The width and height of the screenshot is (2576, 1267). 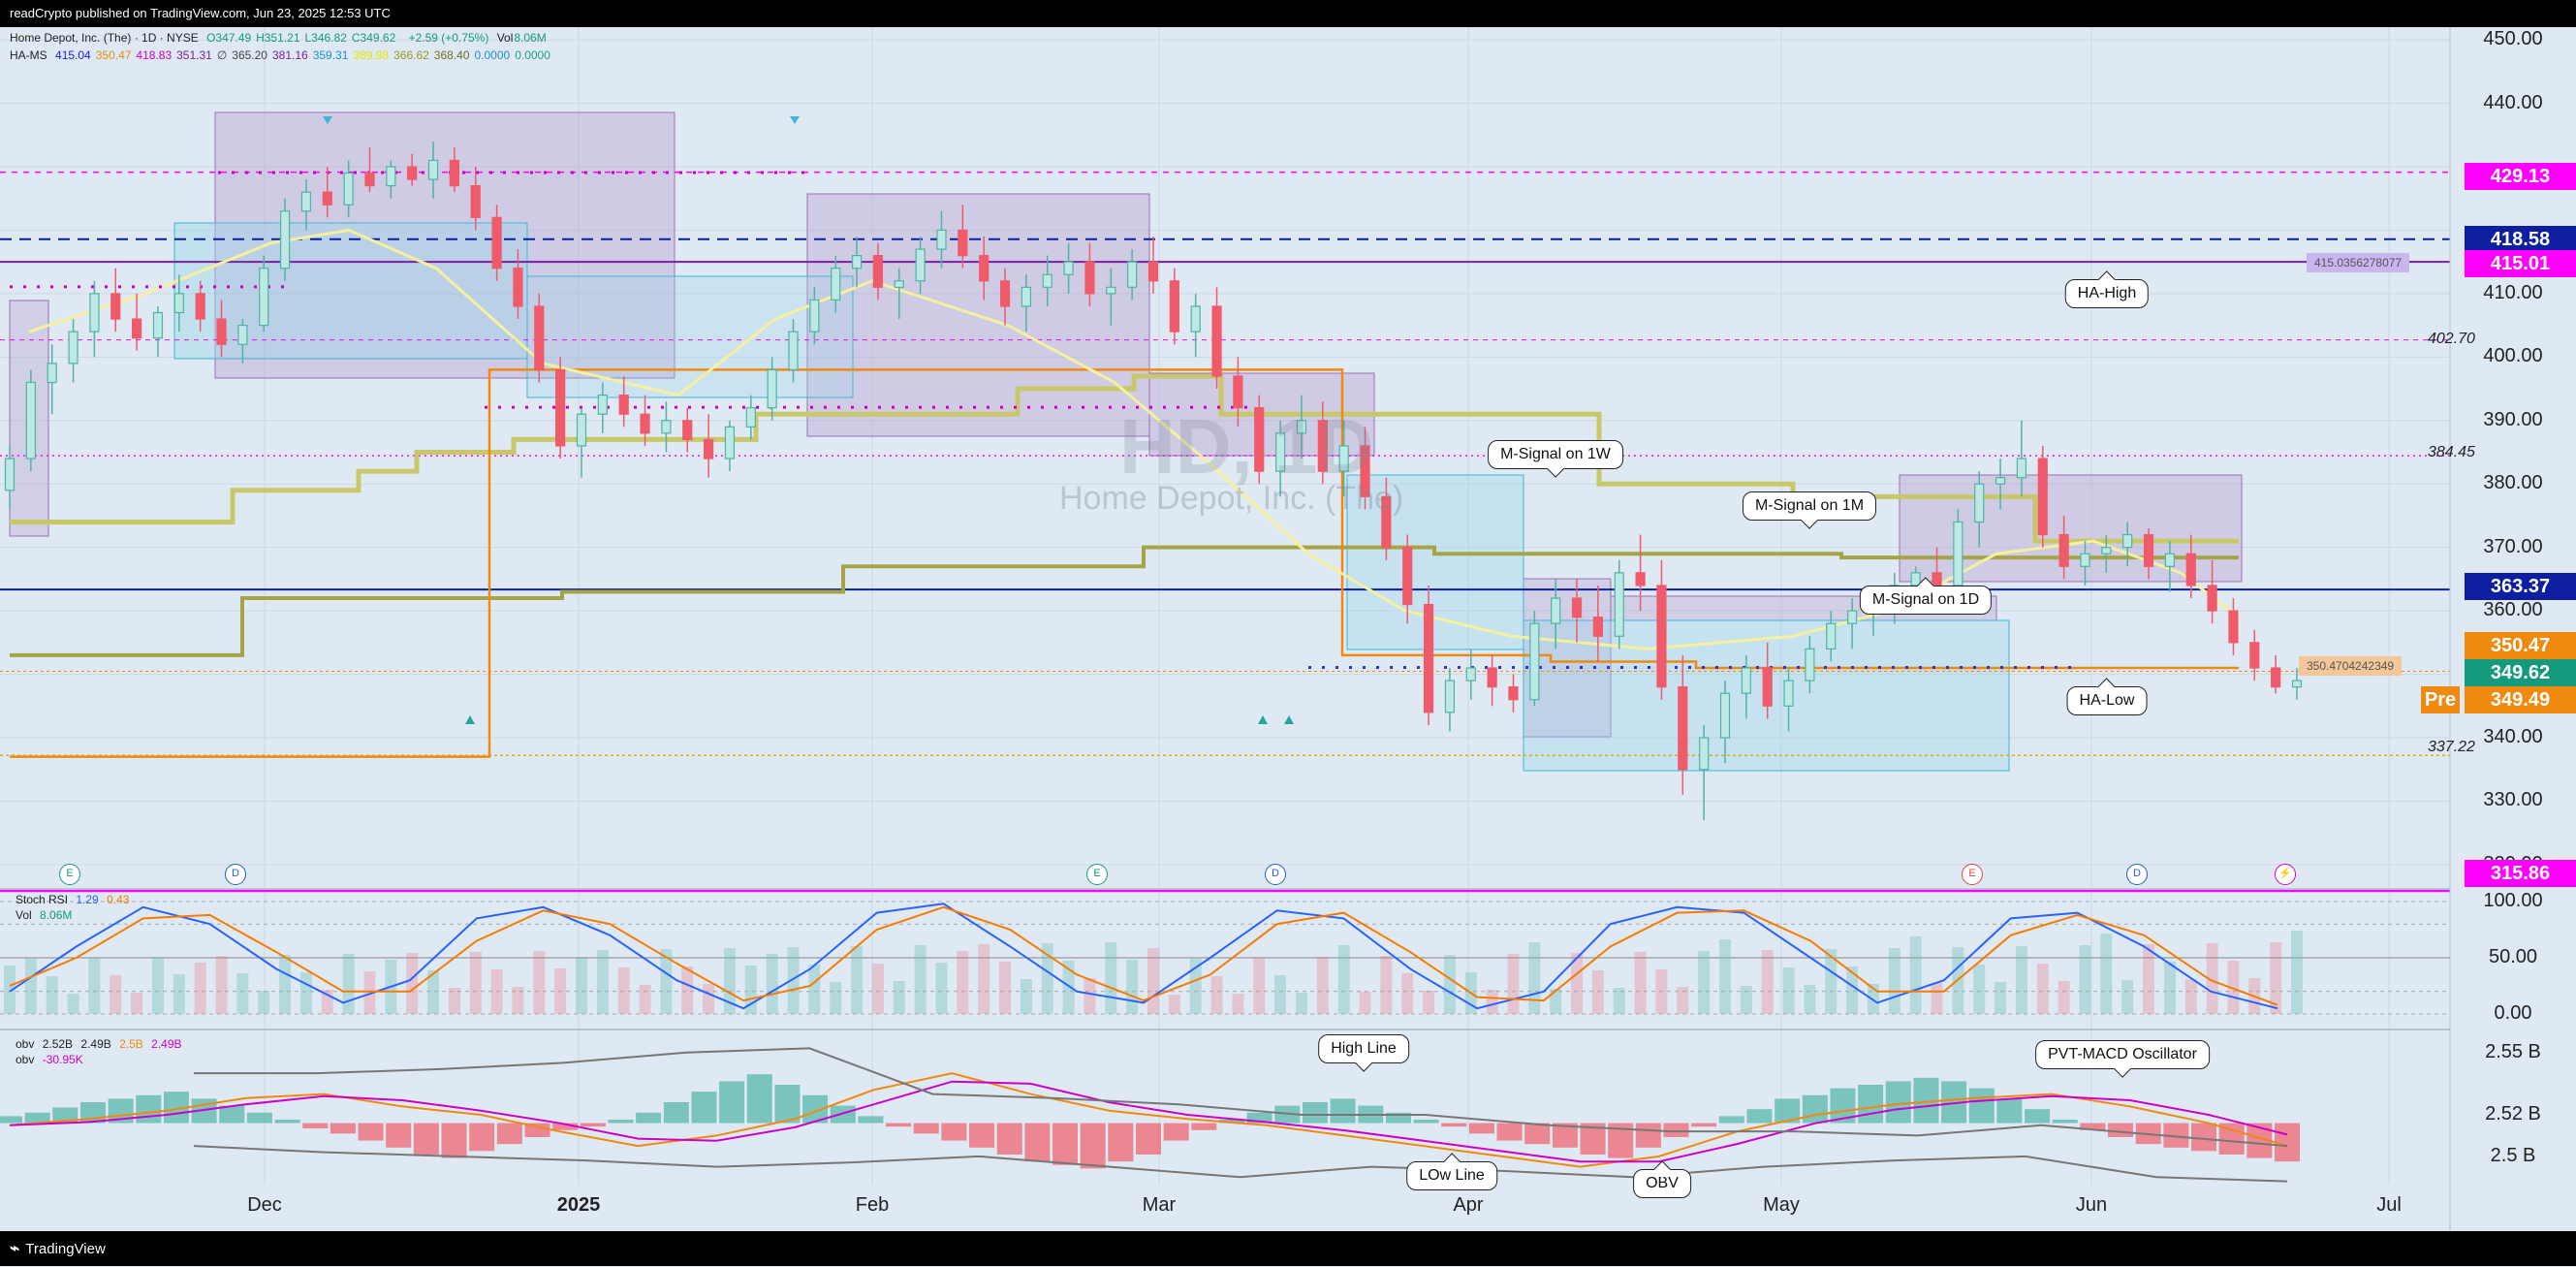 What do you see at coordinates (2285, 875) in the screenshot?
I see `event-marker-icon: ⚡` at bounding box center [2285, 875].